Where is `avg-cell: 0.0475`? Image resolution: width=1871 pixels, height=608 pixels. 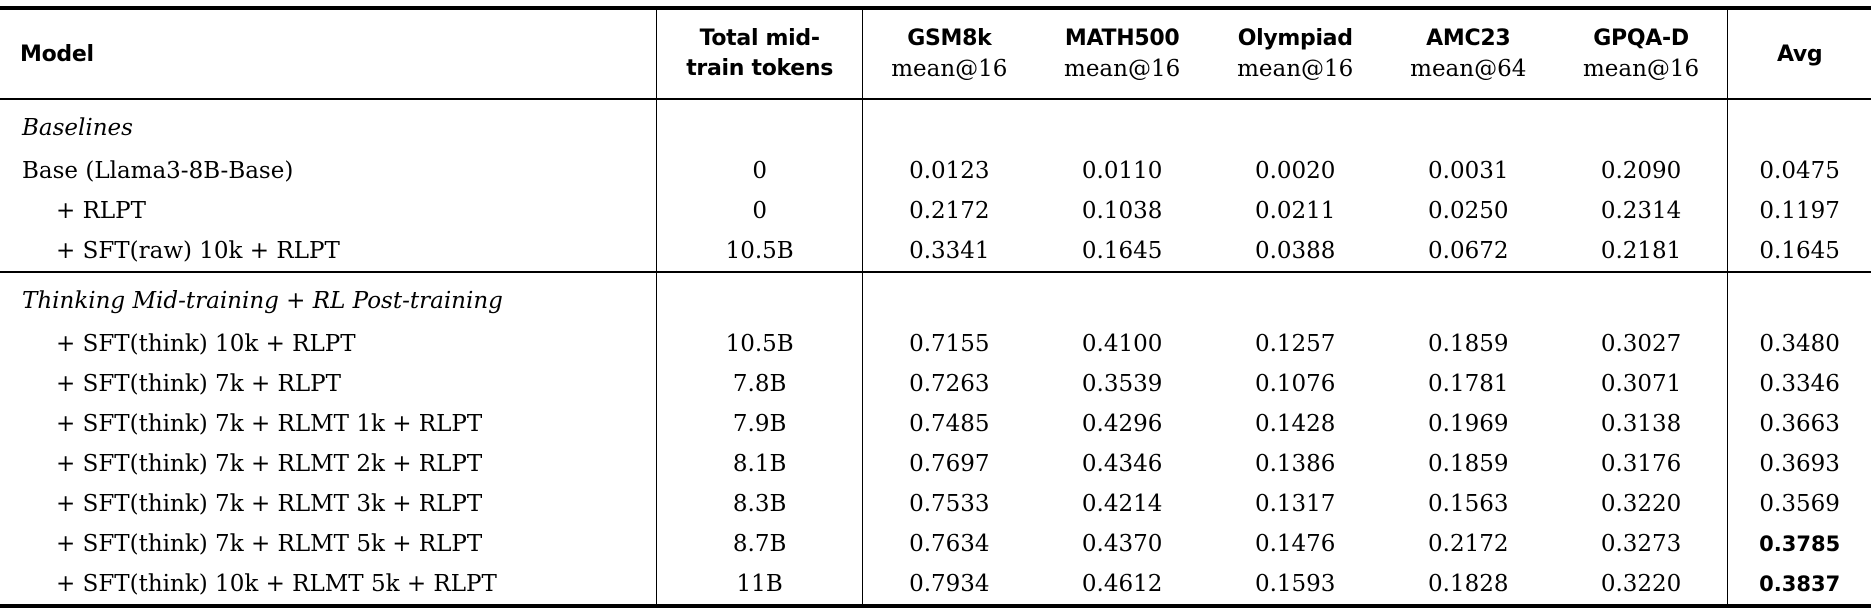 avg-cell: 0.0475 is located at coordinates (1799, 171).